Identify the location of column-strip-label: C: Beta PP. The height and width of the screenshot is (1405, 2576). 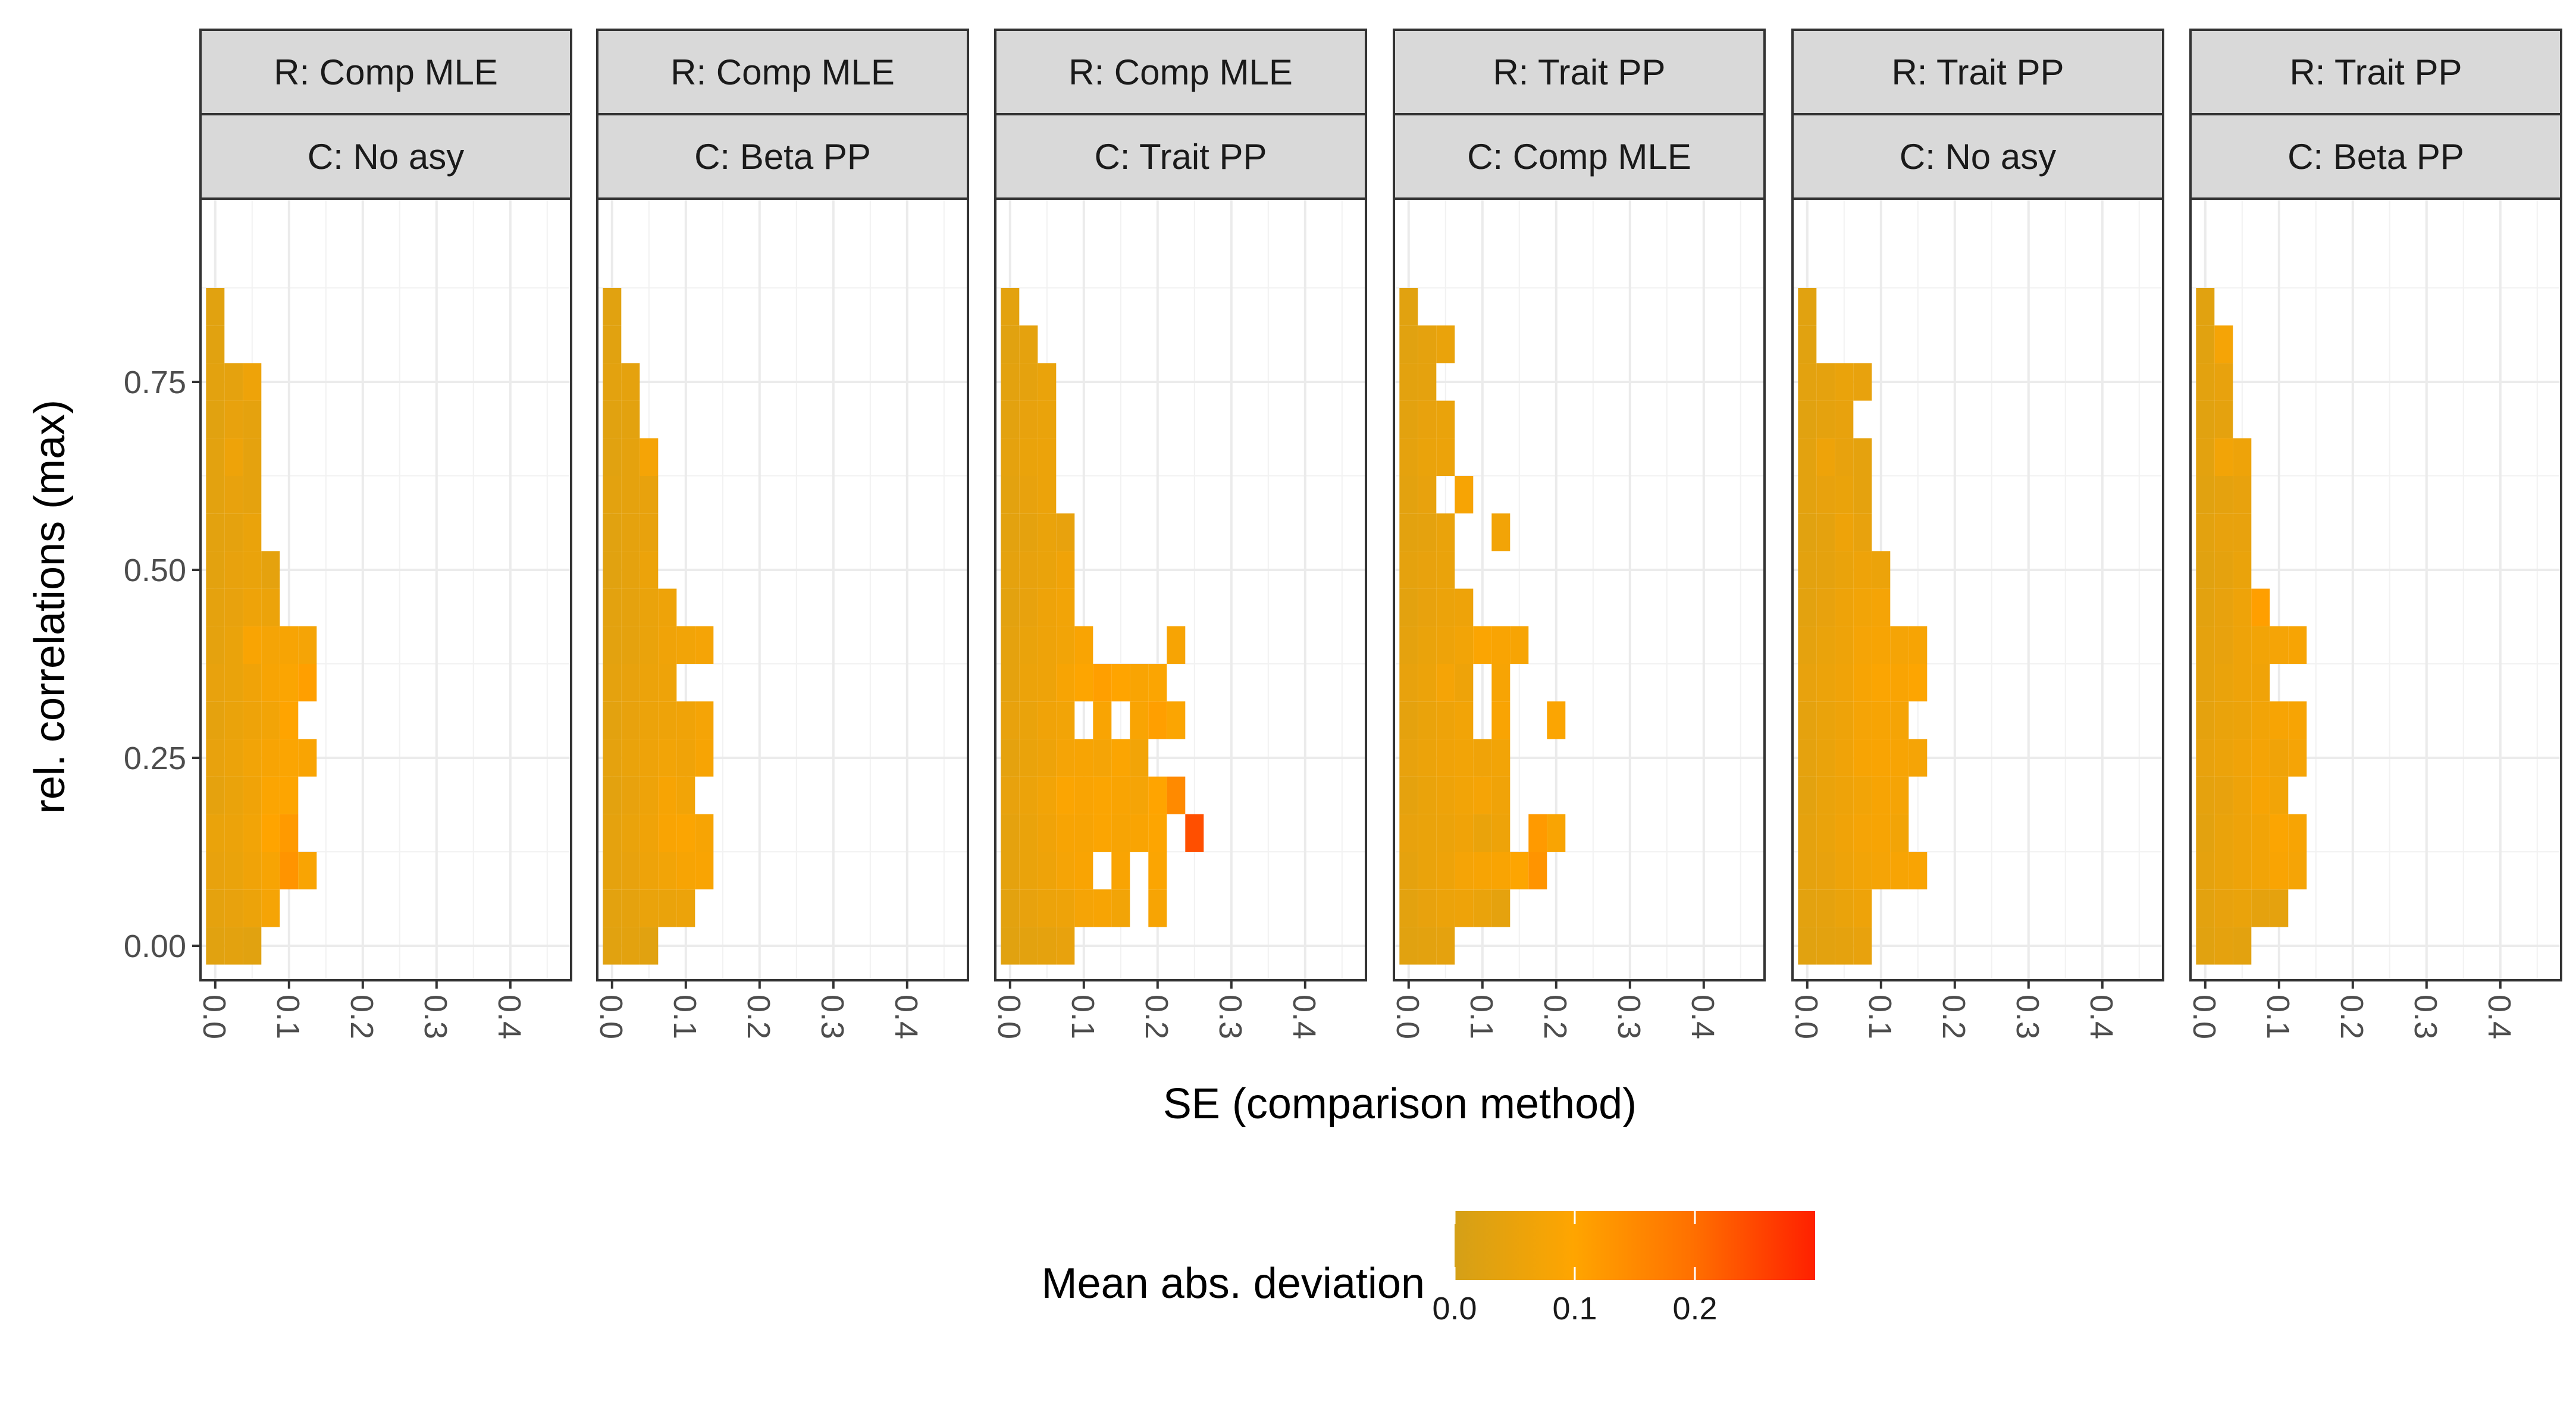
(2376, 157).